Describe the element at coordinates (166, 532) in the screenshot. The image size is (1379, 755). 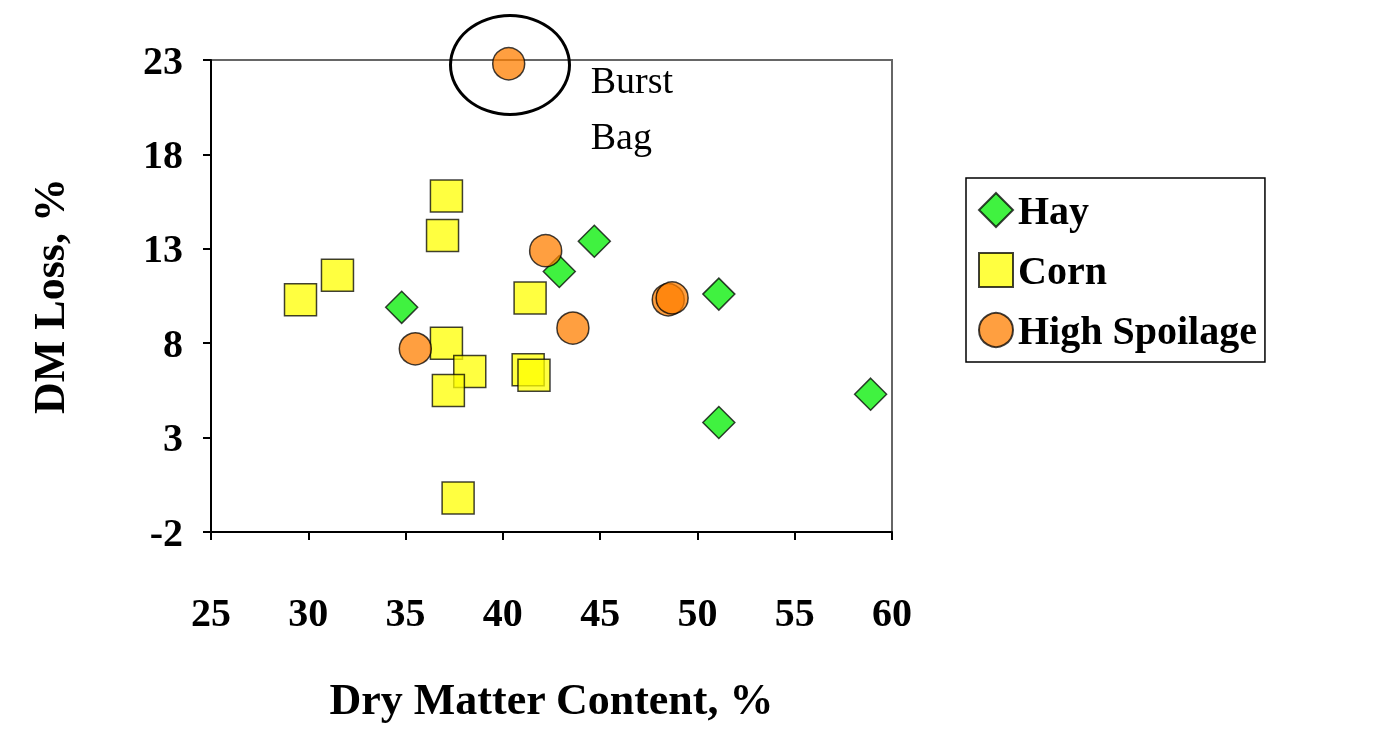
I see `y-tick-label: -2` at that location.